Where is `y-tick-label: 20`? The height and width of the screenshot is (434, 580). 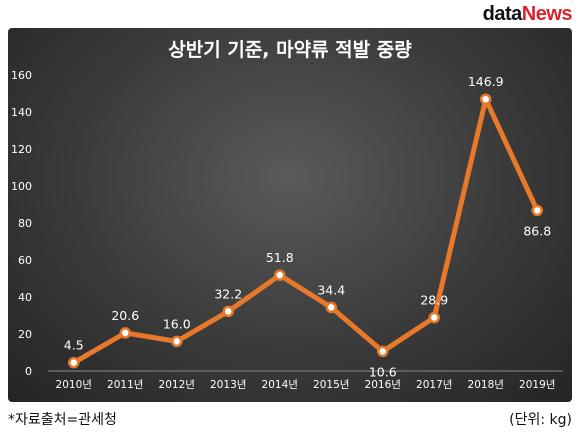
y-tick-label: 20 is located at coordinates (25, 334).